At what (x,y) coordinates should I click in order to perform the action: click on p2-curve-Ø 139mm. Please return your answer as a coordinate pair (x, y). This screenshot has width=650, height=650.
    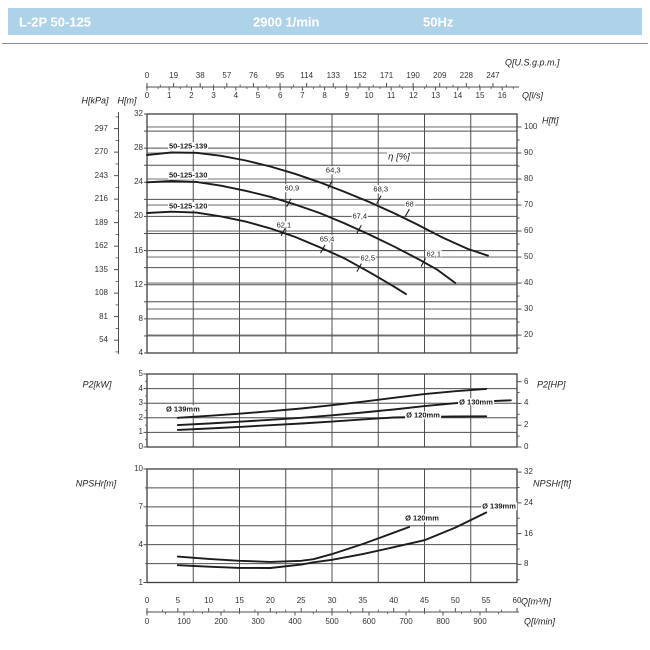
    Looking at the image, I should click on (332, 403).